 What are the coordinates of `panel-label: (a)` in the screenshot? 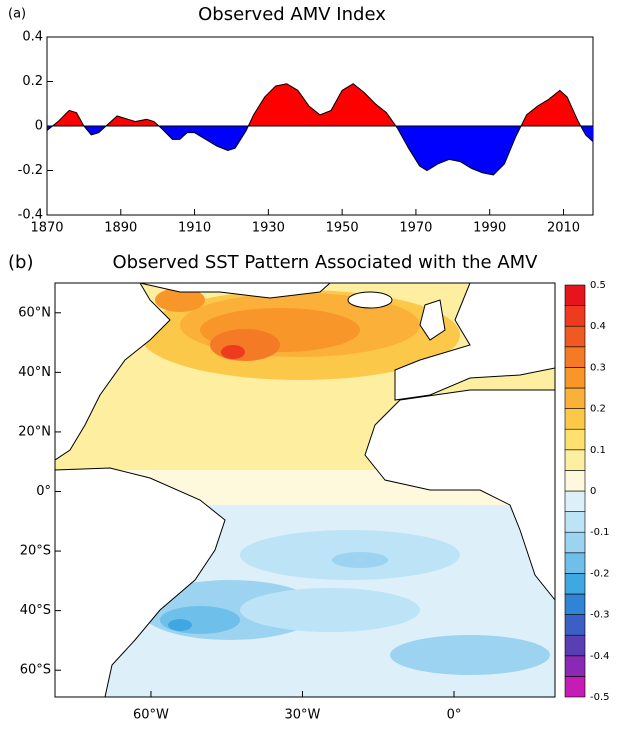 It's located at (17, 14).